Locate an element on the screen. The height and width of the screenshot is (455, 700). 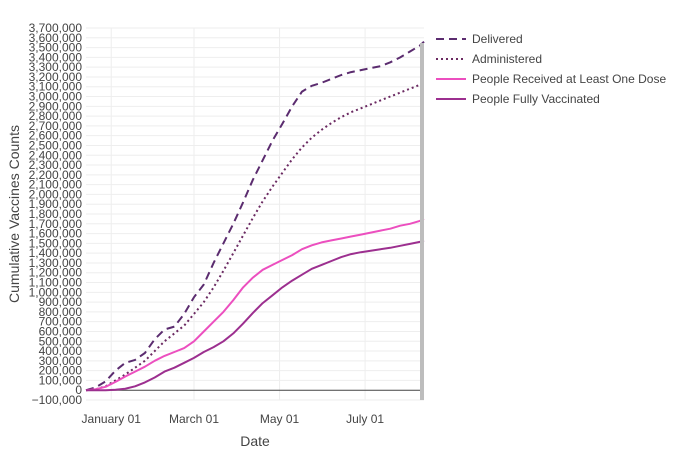
y-tick-label: 2,900,000 is located at coordinates (56, 106).